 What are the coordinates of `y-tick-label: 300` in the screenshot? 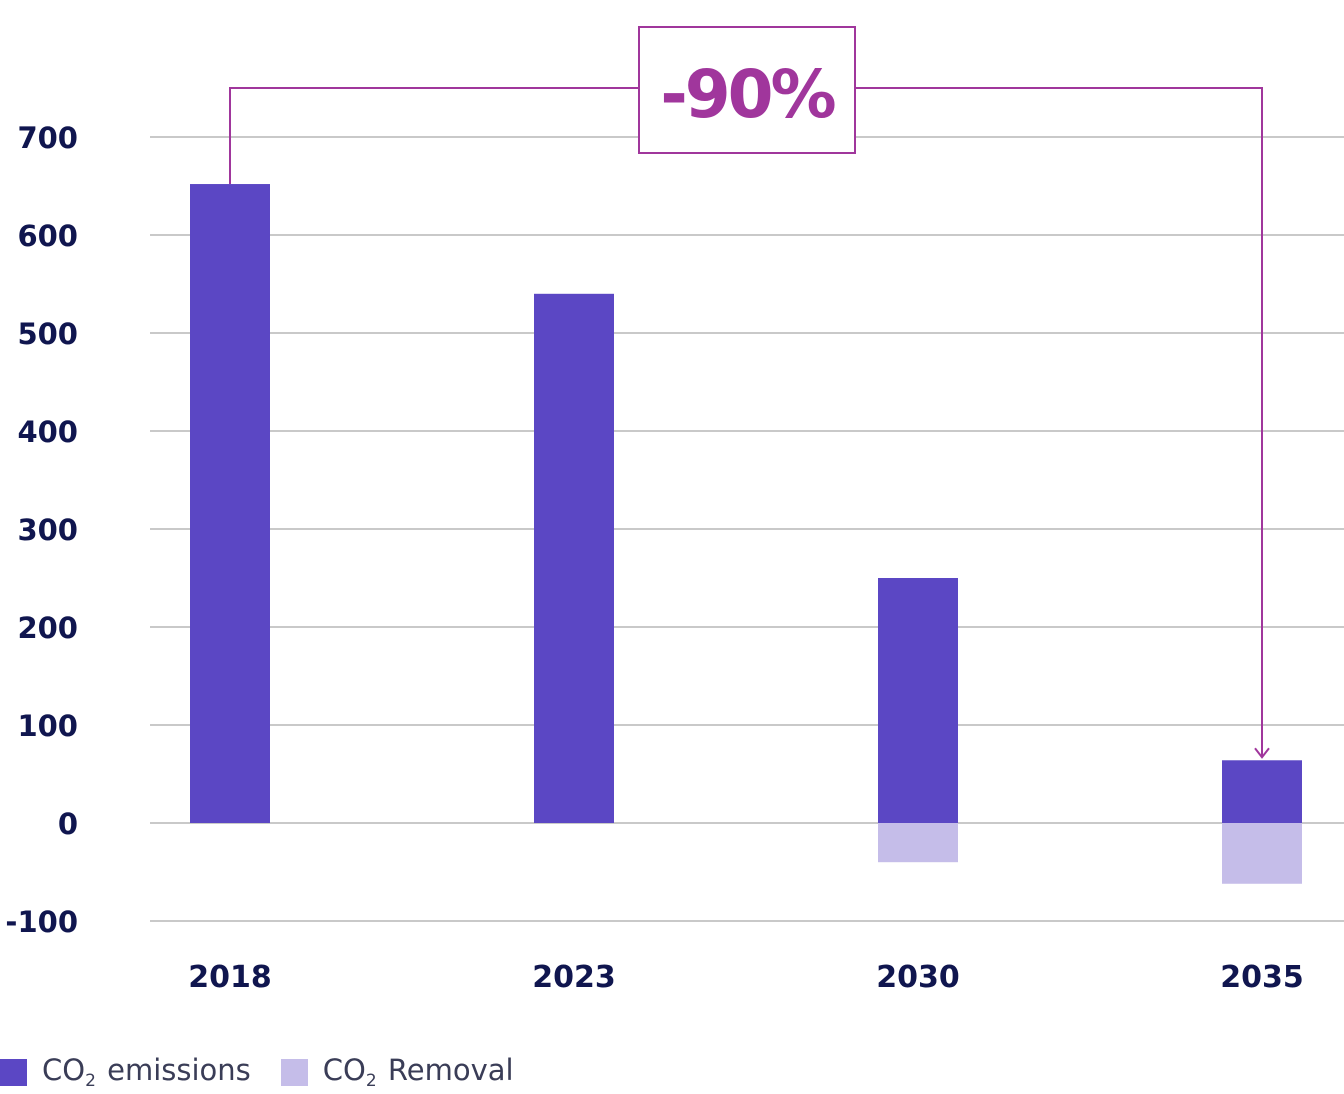 It's located at (47, 530).